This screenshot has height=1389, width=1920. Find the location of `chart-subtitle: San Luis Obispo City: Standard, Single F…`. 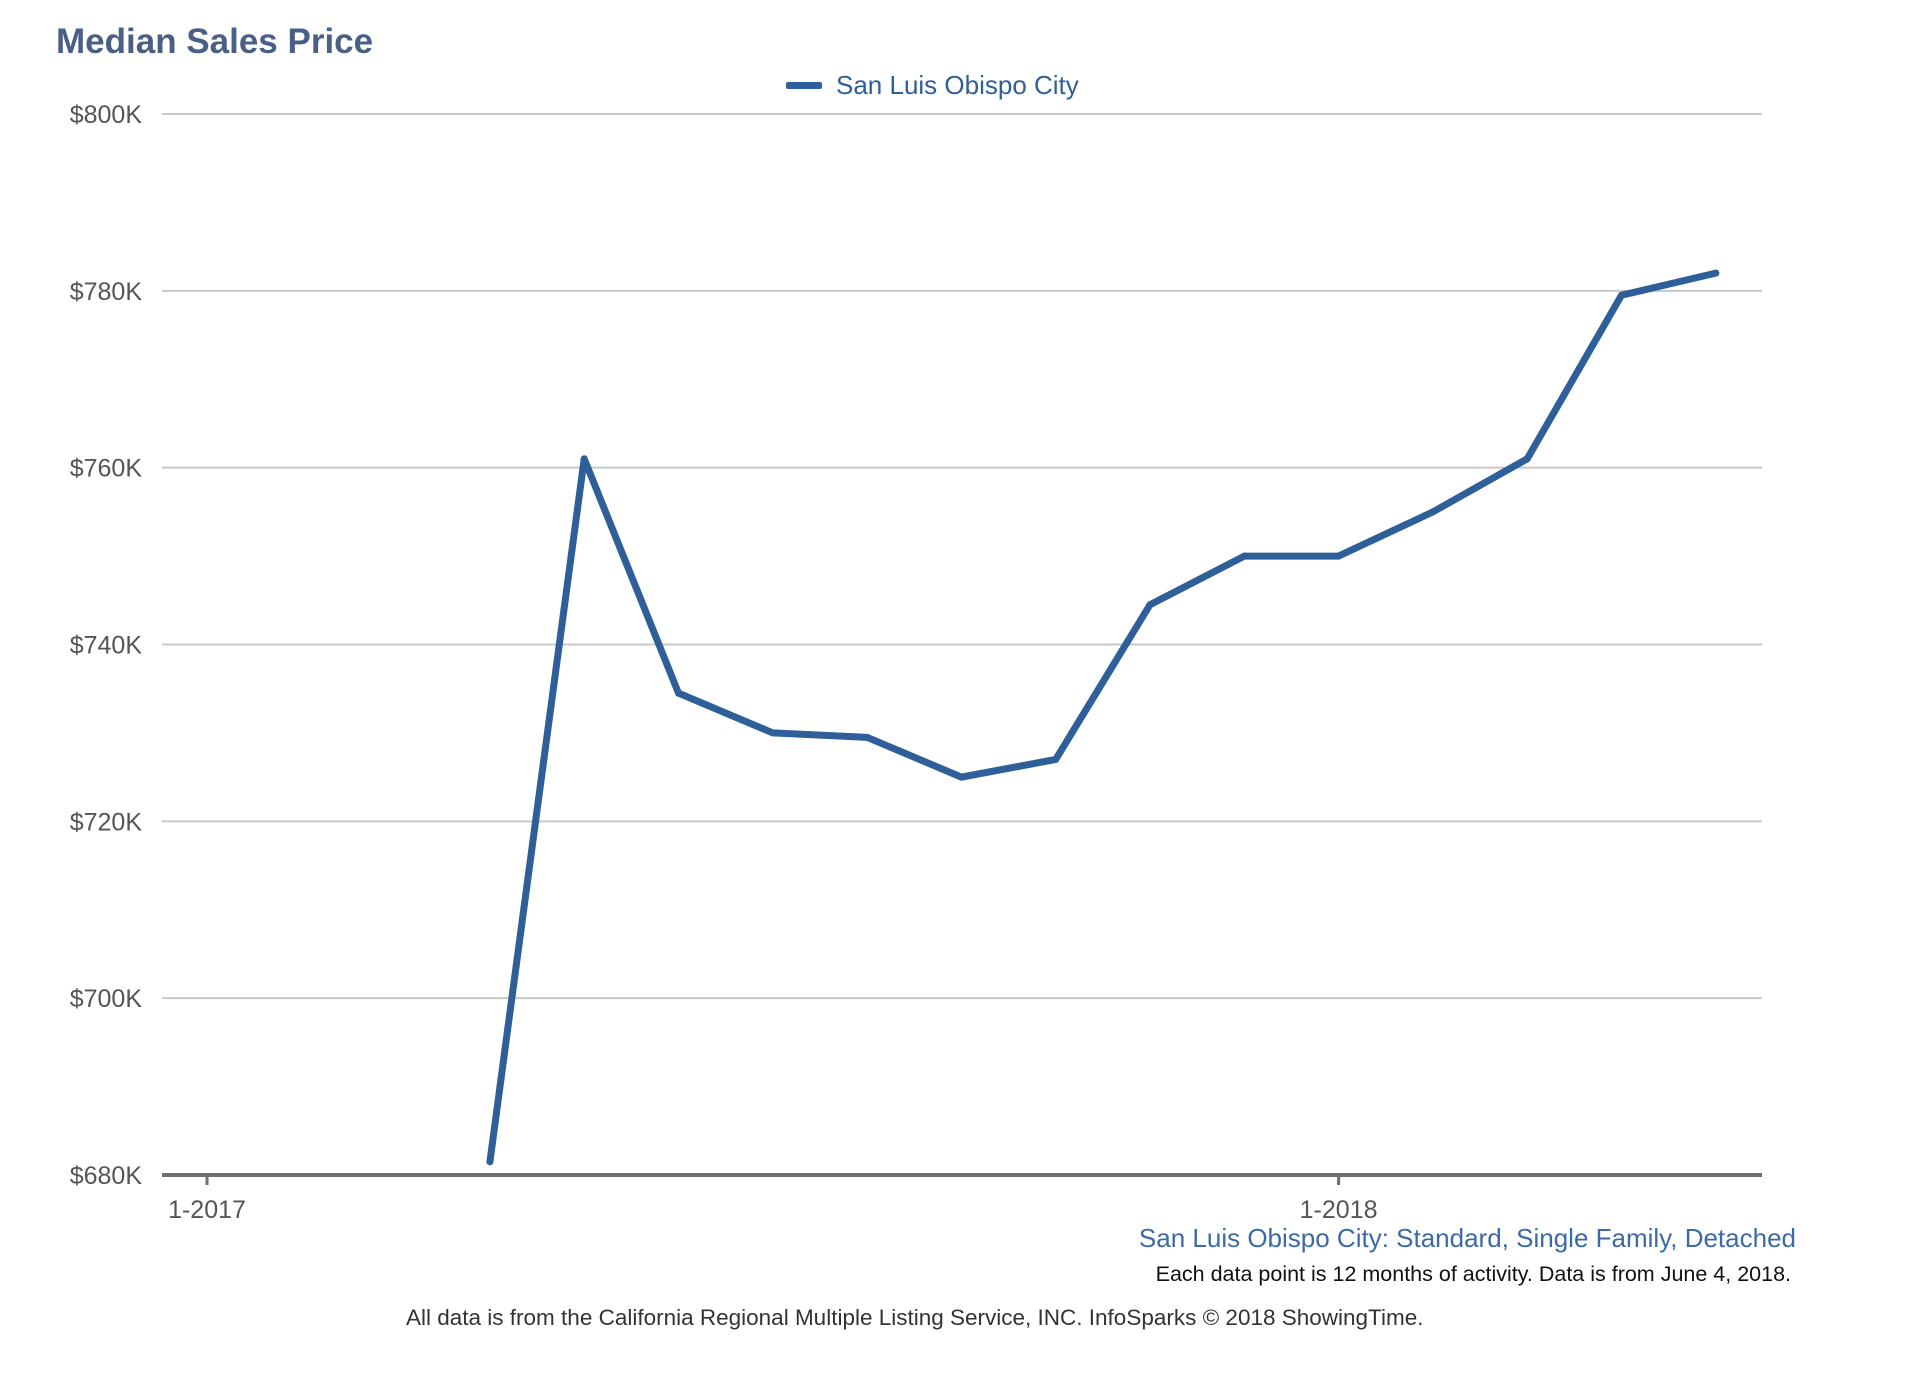

chart-subtitle: San Luis Obispo City: Standard, Single F… is located at coordinates (1467, 1238).